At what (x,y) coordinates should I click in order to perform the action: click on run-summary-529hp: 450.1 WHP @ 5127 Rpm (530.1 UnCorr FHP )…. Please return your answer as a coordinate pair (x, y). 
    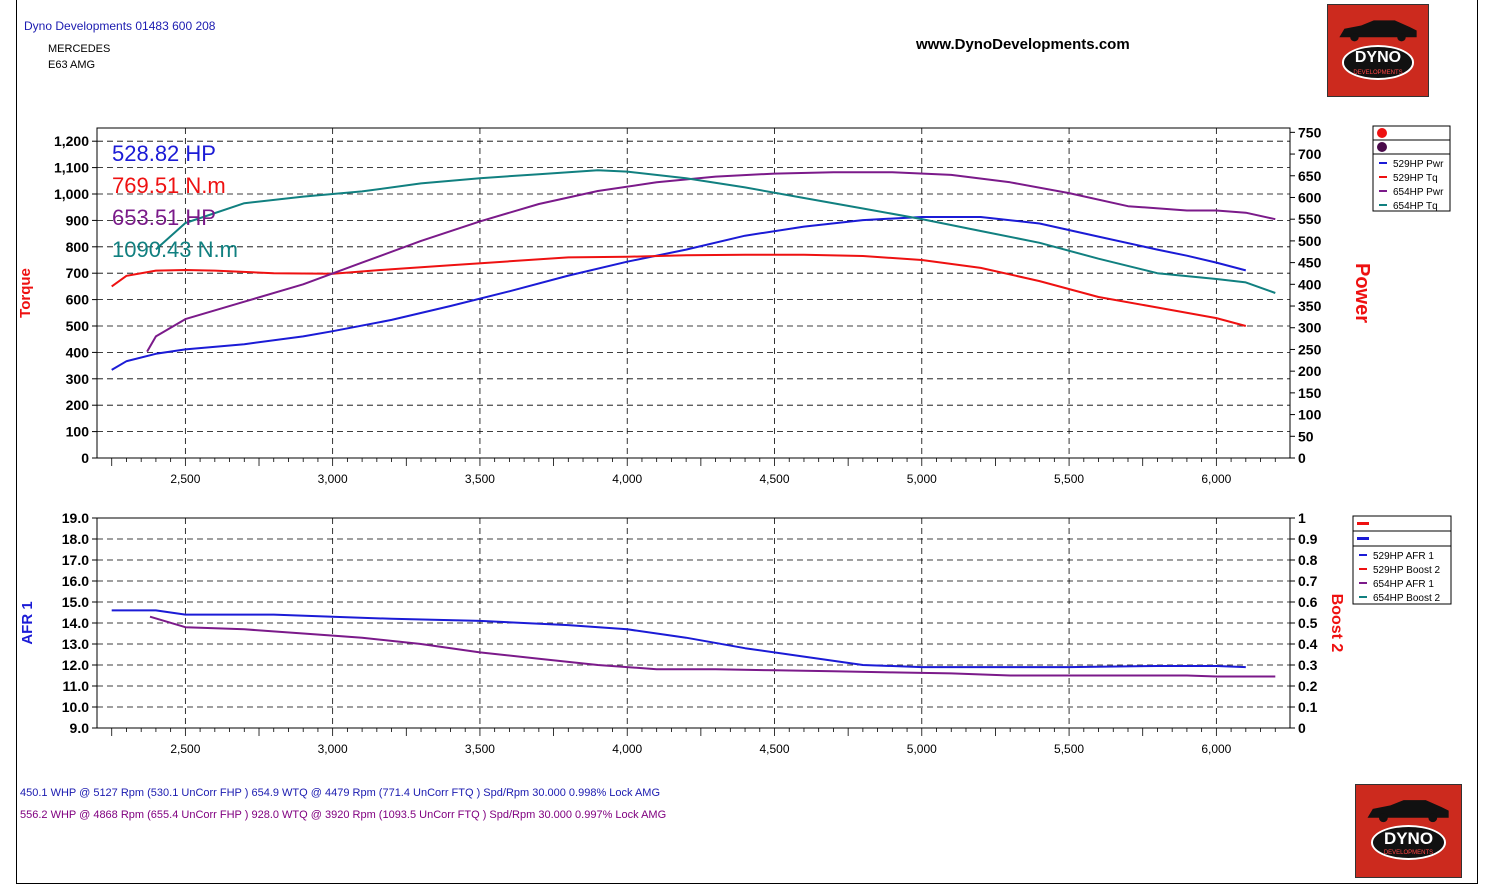
    Looking at the image, I should click on (340, 793).